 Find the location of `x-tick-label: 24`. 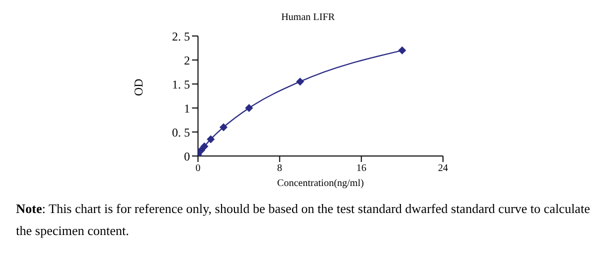

x-tick-label: 24 is located at coordinates (443, 168).